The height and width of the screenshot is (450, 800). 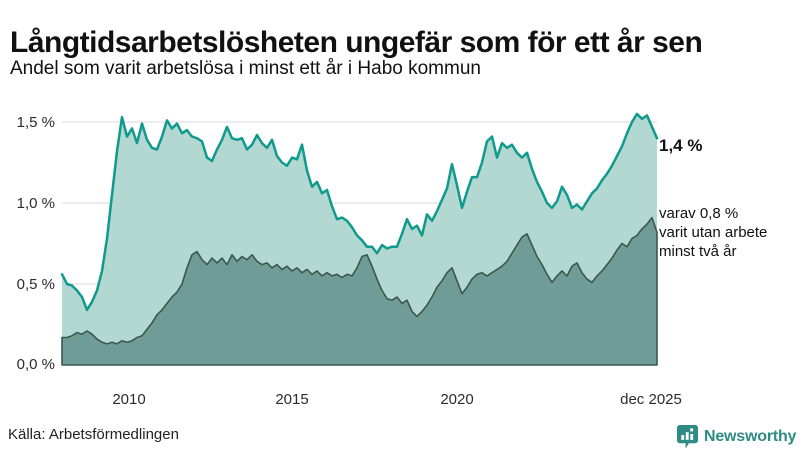 What do you see at coordinates (35, 284) in the screenshot?
I see `y-tick-label: 0,5 %` at bounding box center [35, 284].